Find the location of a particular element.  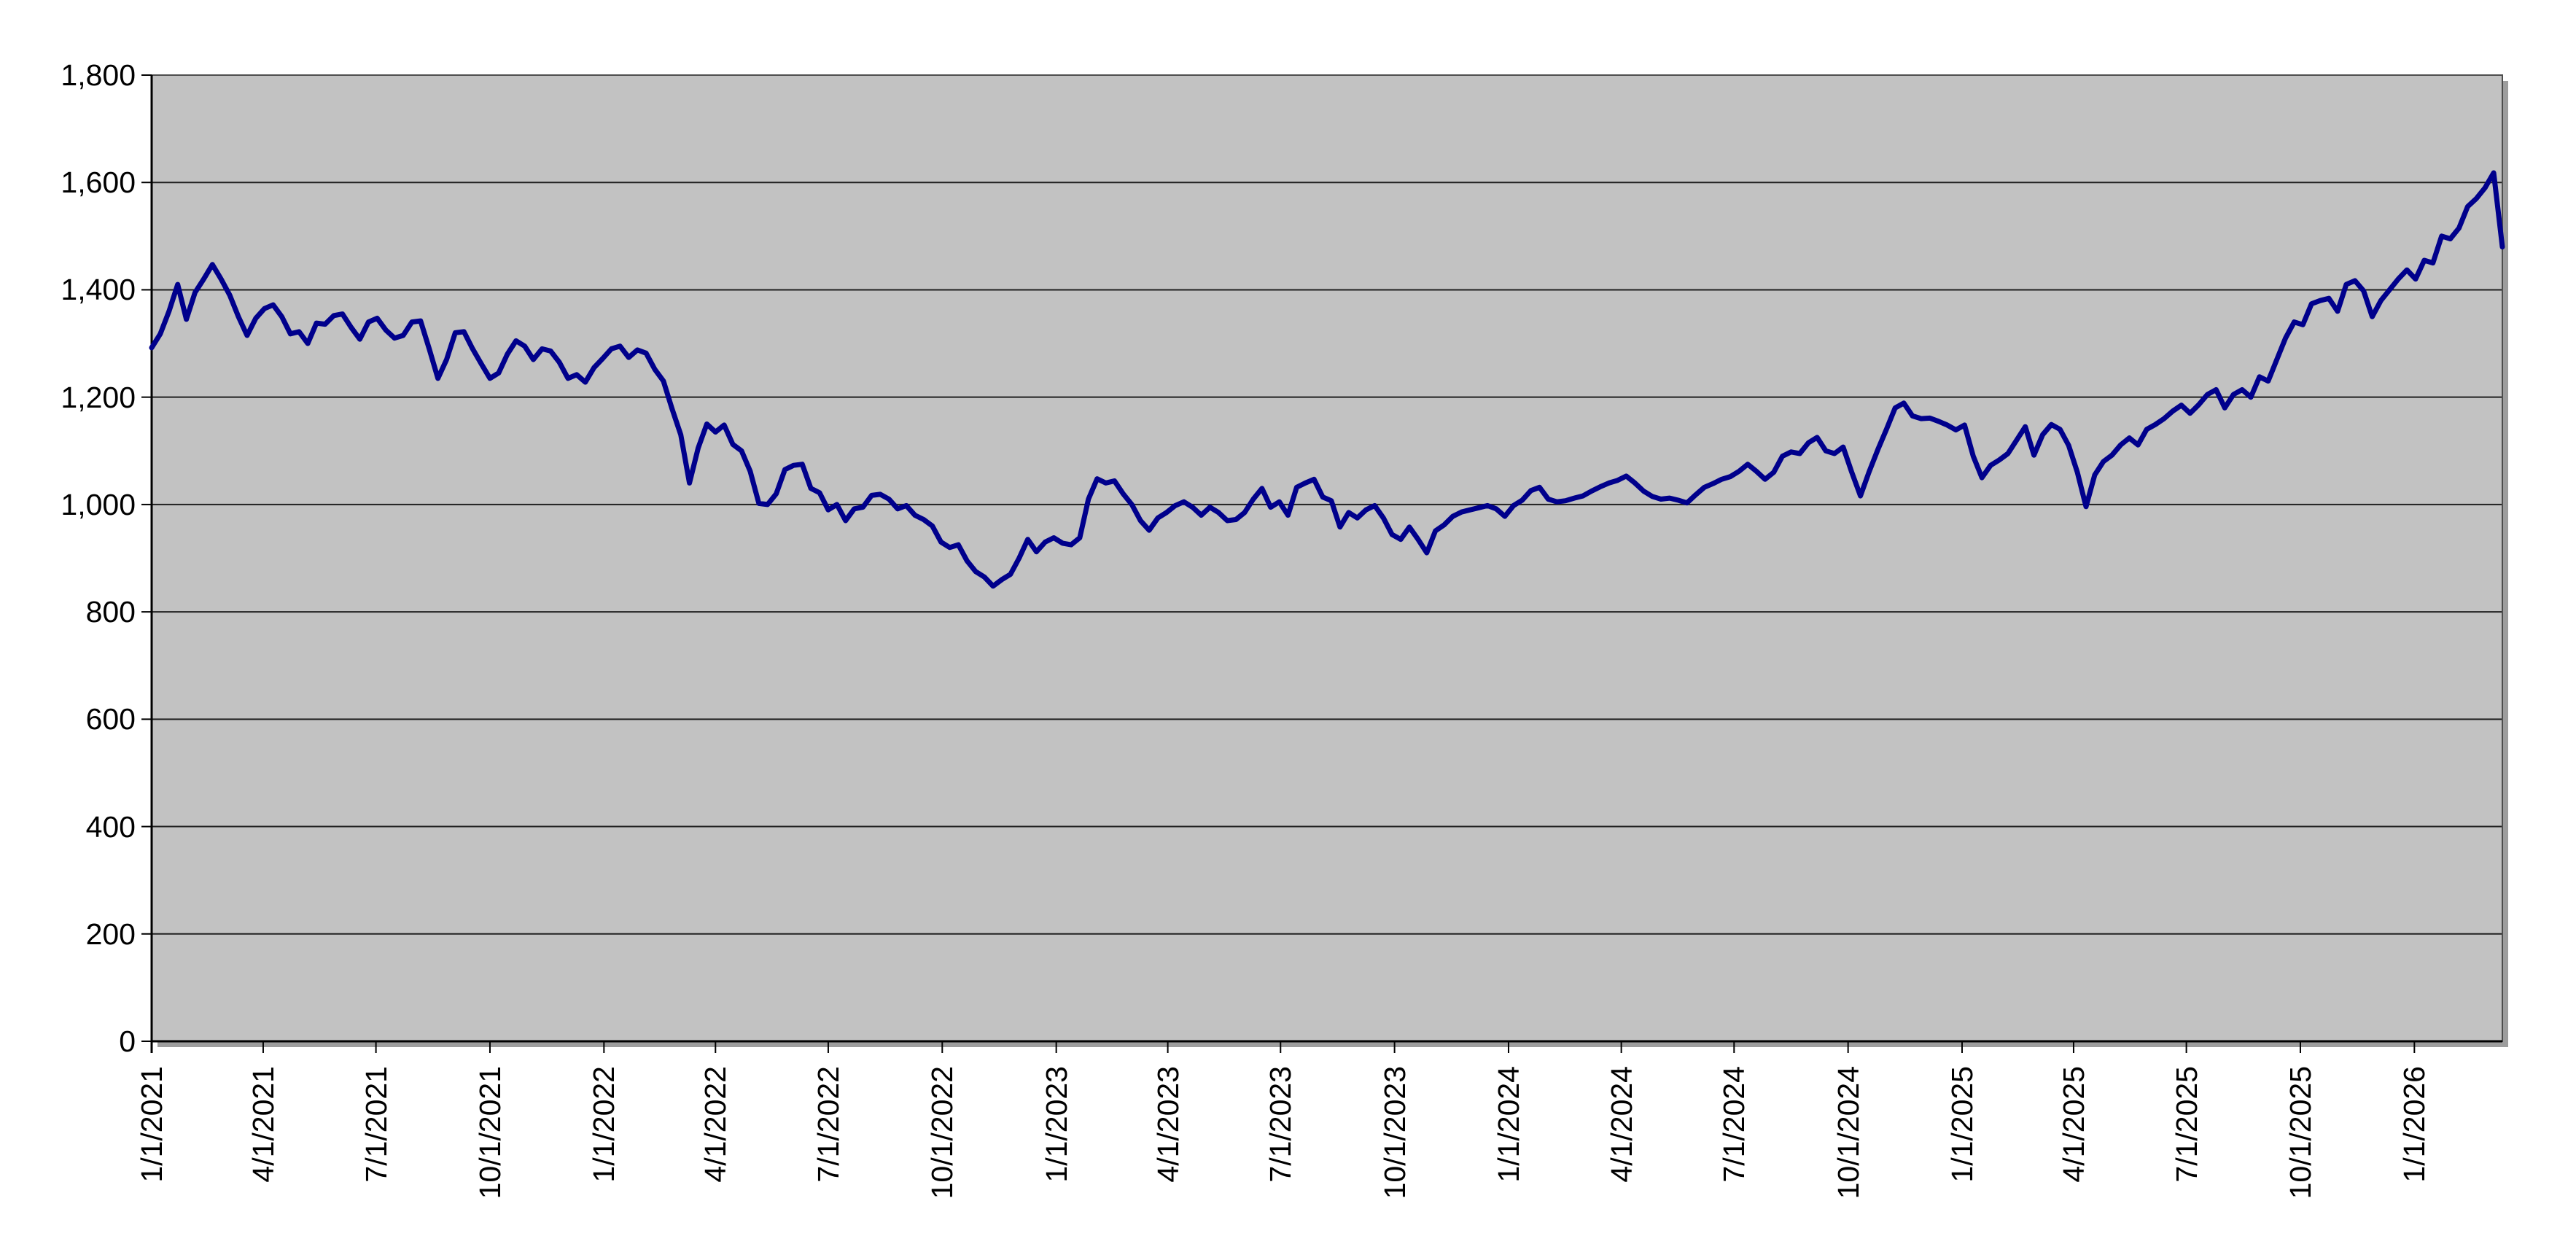

x-axis-tick-label: 1/1/2026 is located at coordinates (2414, 1124).